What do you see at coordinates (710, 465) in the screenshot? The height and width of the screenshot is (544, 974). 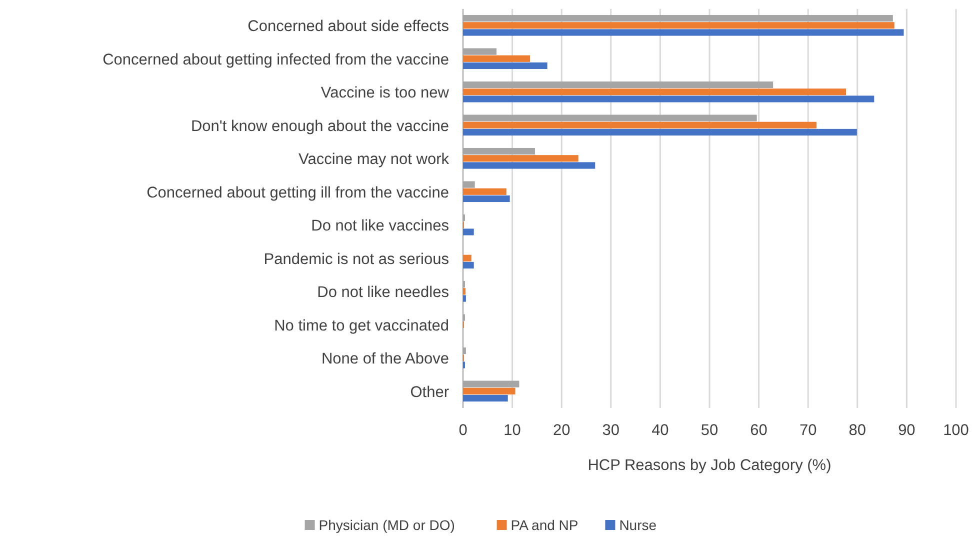 I see `x-axis-title: HCP Reasons by Job Category (%)` at bounding box center [710, 465].